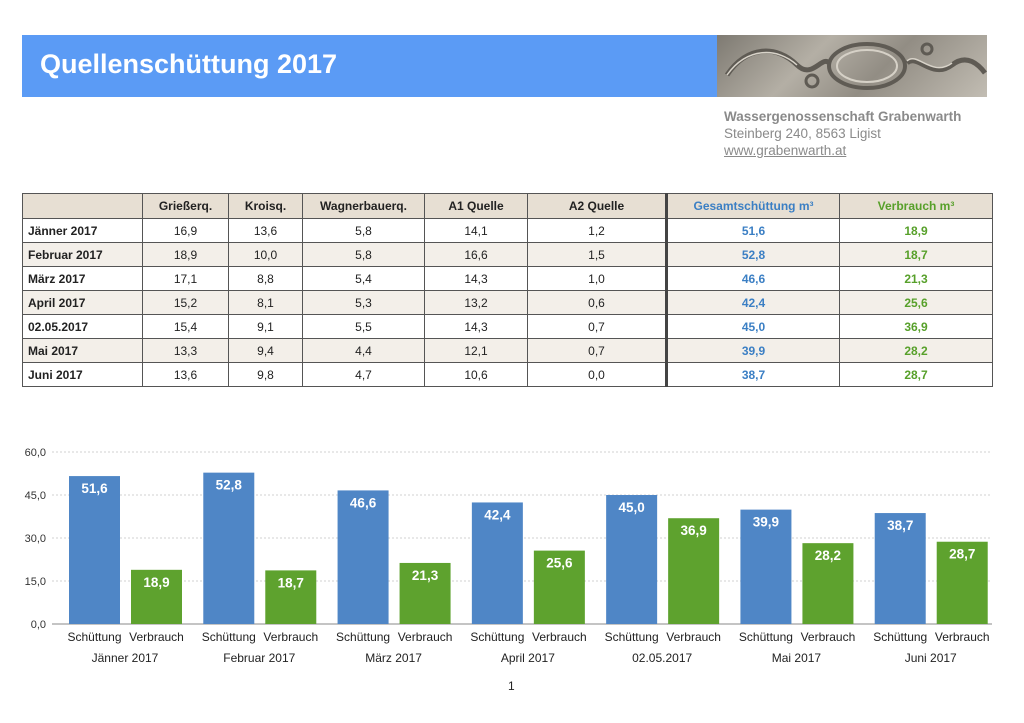  I want to click on table-header: Gesamtschüttung m³, so click(752, 206).